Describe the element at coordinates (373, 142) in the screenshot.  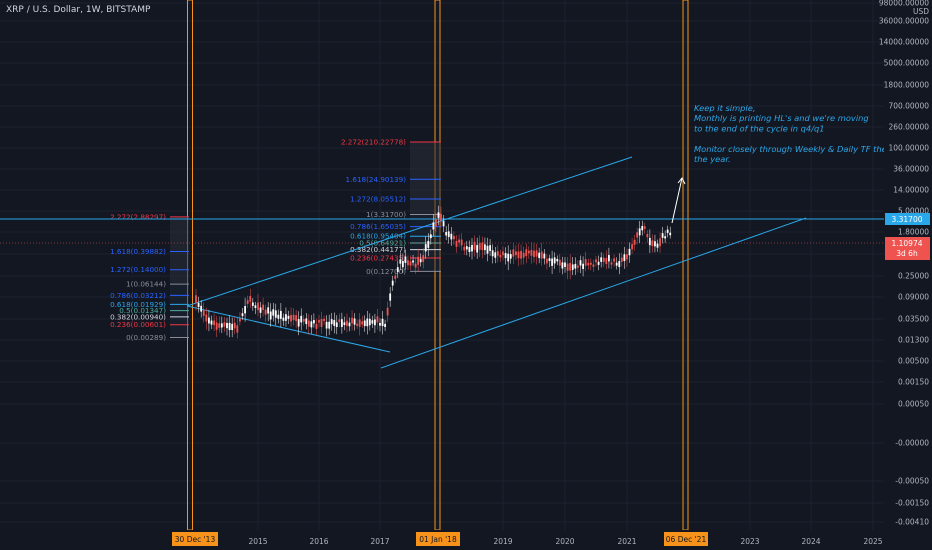
I see `fib-2018-label-0: 2.272(210.22778)` at that location.